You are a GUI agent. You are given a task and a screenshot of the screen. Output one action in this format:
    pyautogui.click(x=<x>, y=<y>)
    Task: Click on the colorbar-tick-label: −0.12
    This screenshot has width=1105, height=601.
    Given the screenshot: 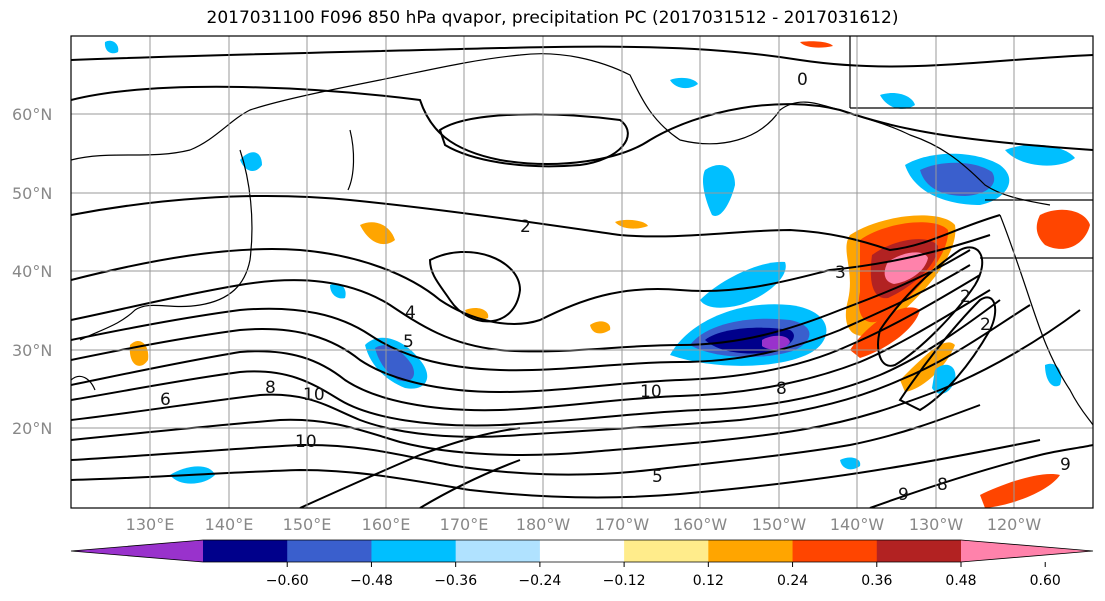 What is the action you would take?
    pyautogui.click(x=624, y=581)
    